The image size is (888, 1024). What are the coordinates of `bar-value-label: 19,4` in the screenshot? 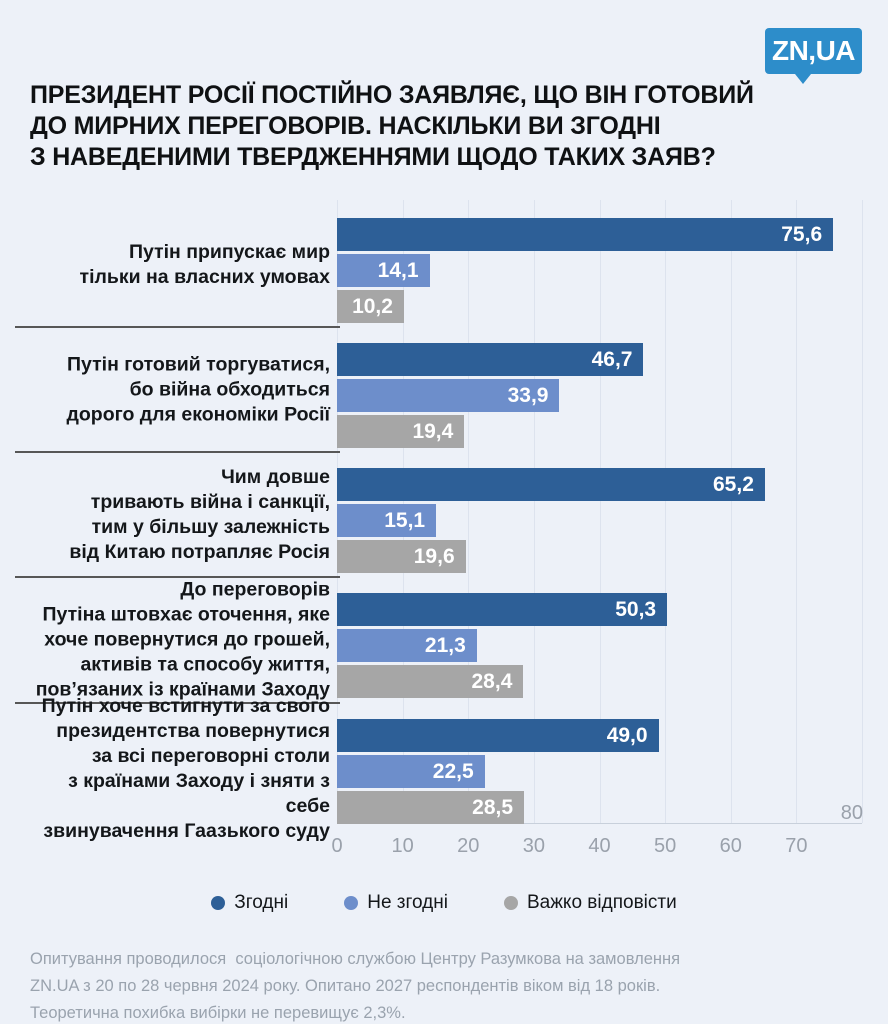 It's located at (433, 431).